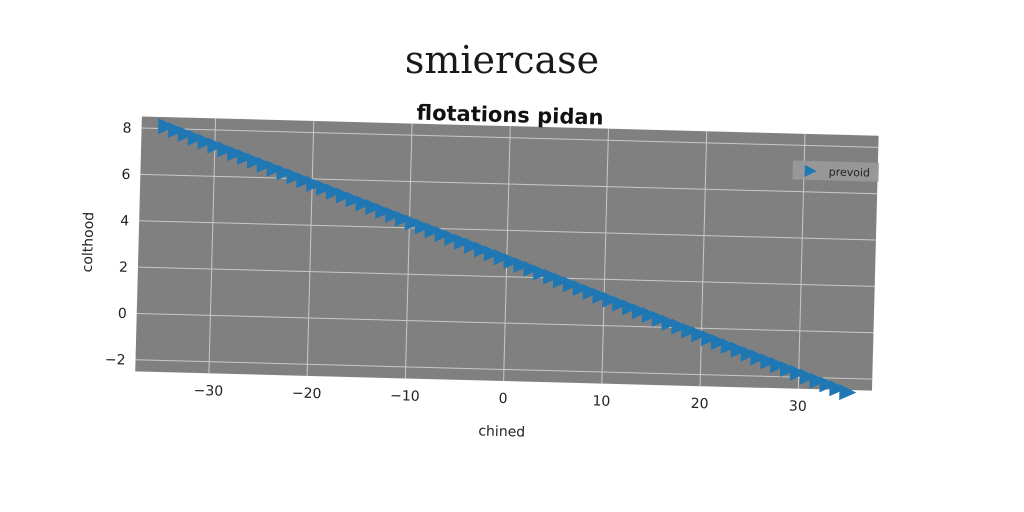 The image size is (1024, 512). I want to click on x-tick-label: −30, so click(208, 391).